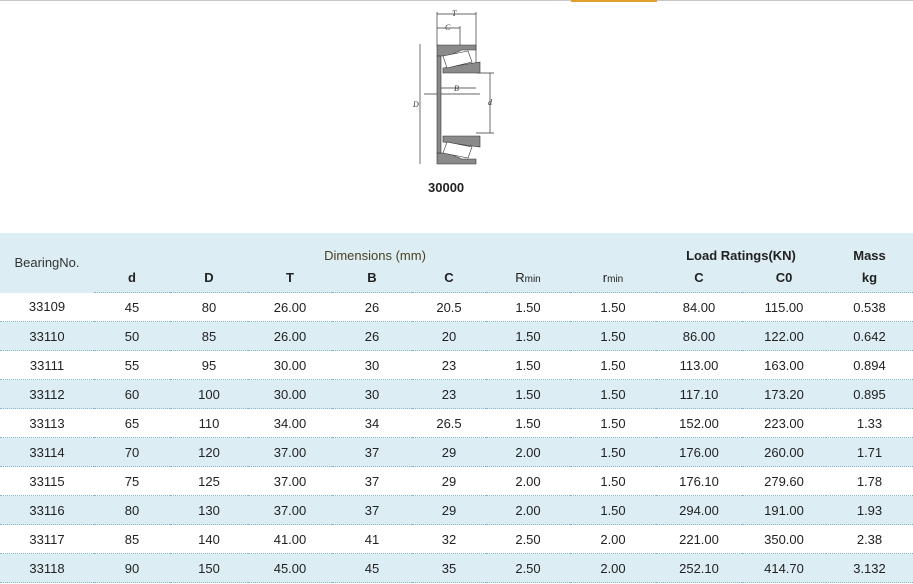 The height and width of the screenshot is (584, 913). I want to click on table-cell: 1.93, so click(869, 510).